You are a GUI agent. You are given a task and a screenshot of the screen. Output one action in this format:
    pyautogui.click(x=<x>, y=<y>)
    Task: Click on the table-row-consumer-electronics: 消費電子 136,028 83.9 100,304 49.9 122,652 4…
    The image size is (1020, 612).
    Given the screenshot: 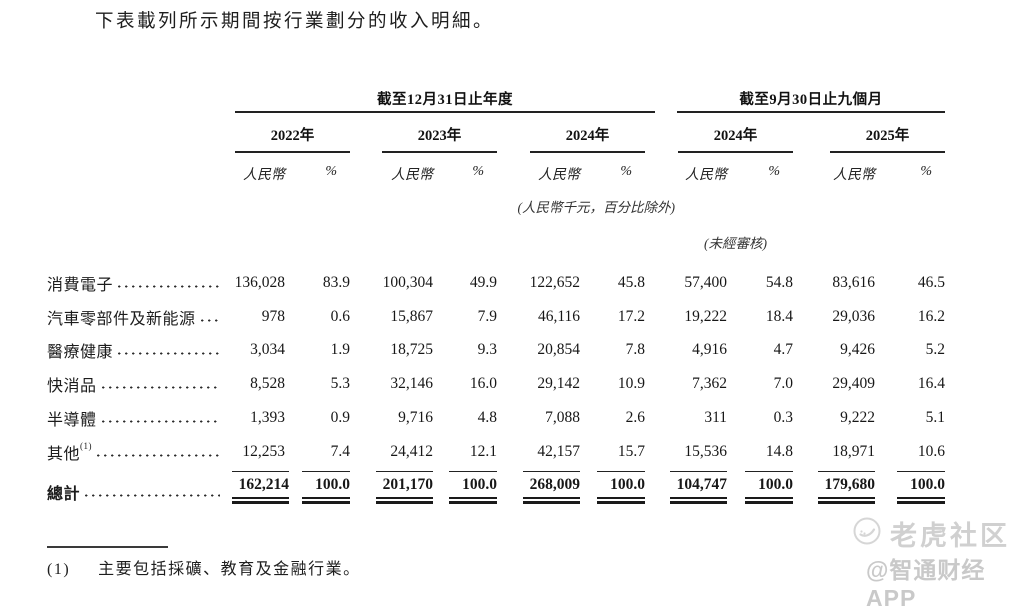 What is the action you would take?
    pyautogui.click(x=496, y=283)
    